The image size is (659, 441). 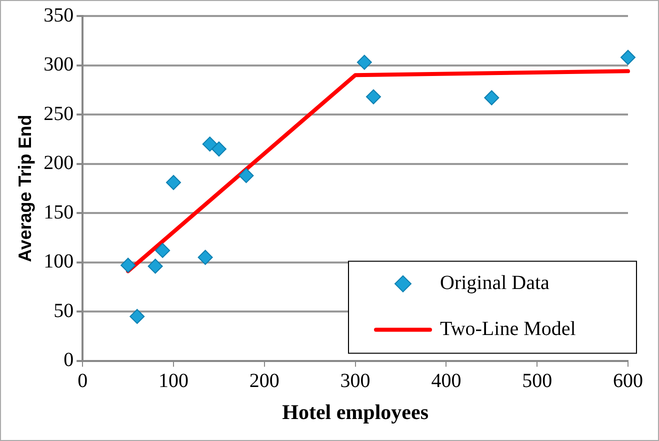 What do you see at coordinates (355, 381) in the screenshot?
I see `x-tick-label: 300` at bounding box center [355, 381].